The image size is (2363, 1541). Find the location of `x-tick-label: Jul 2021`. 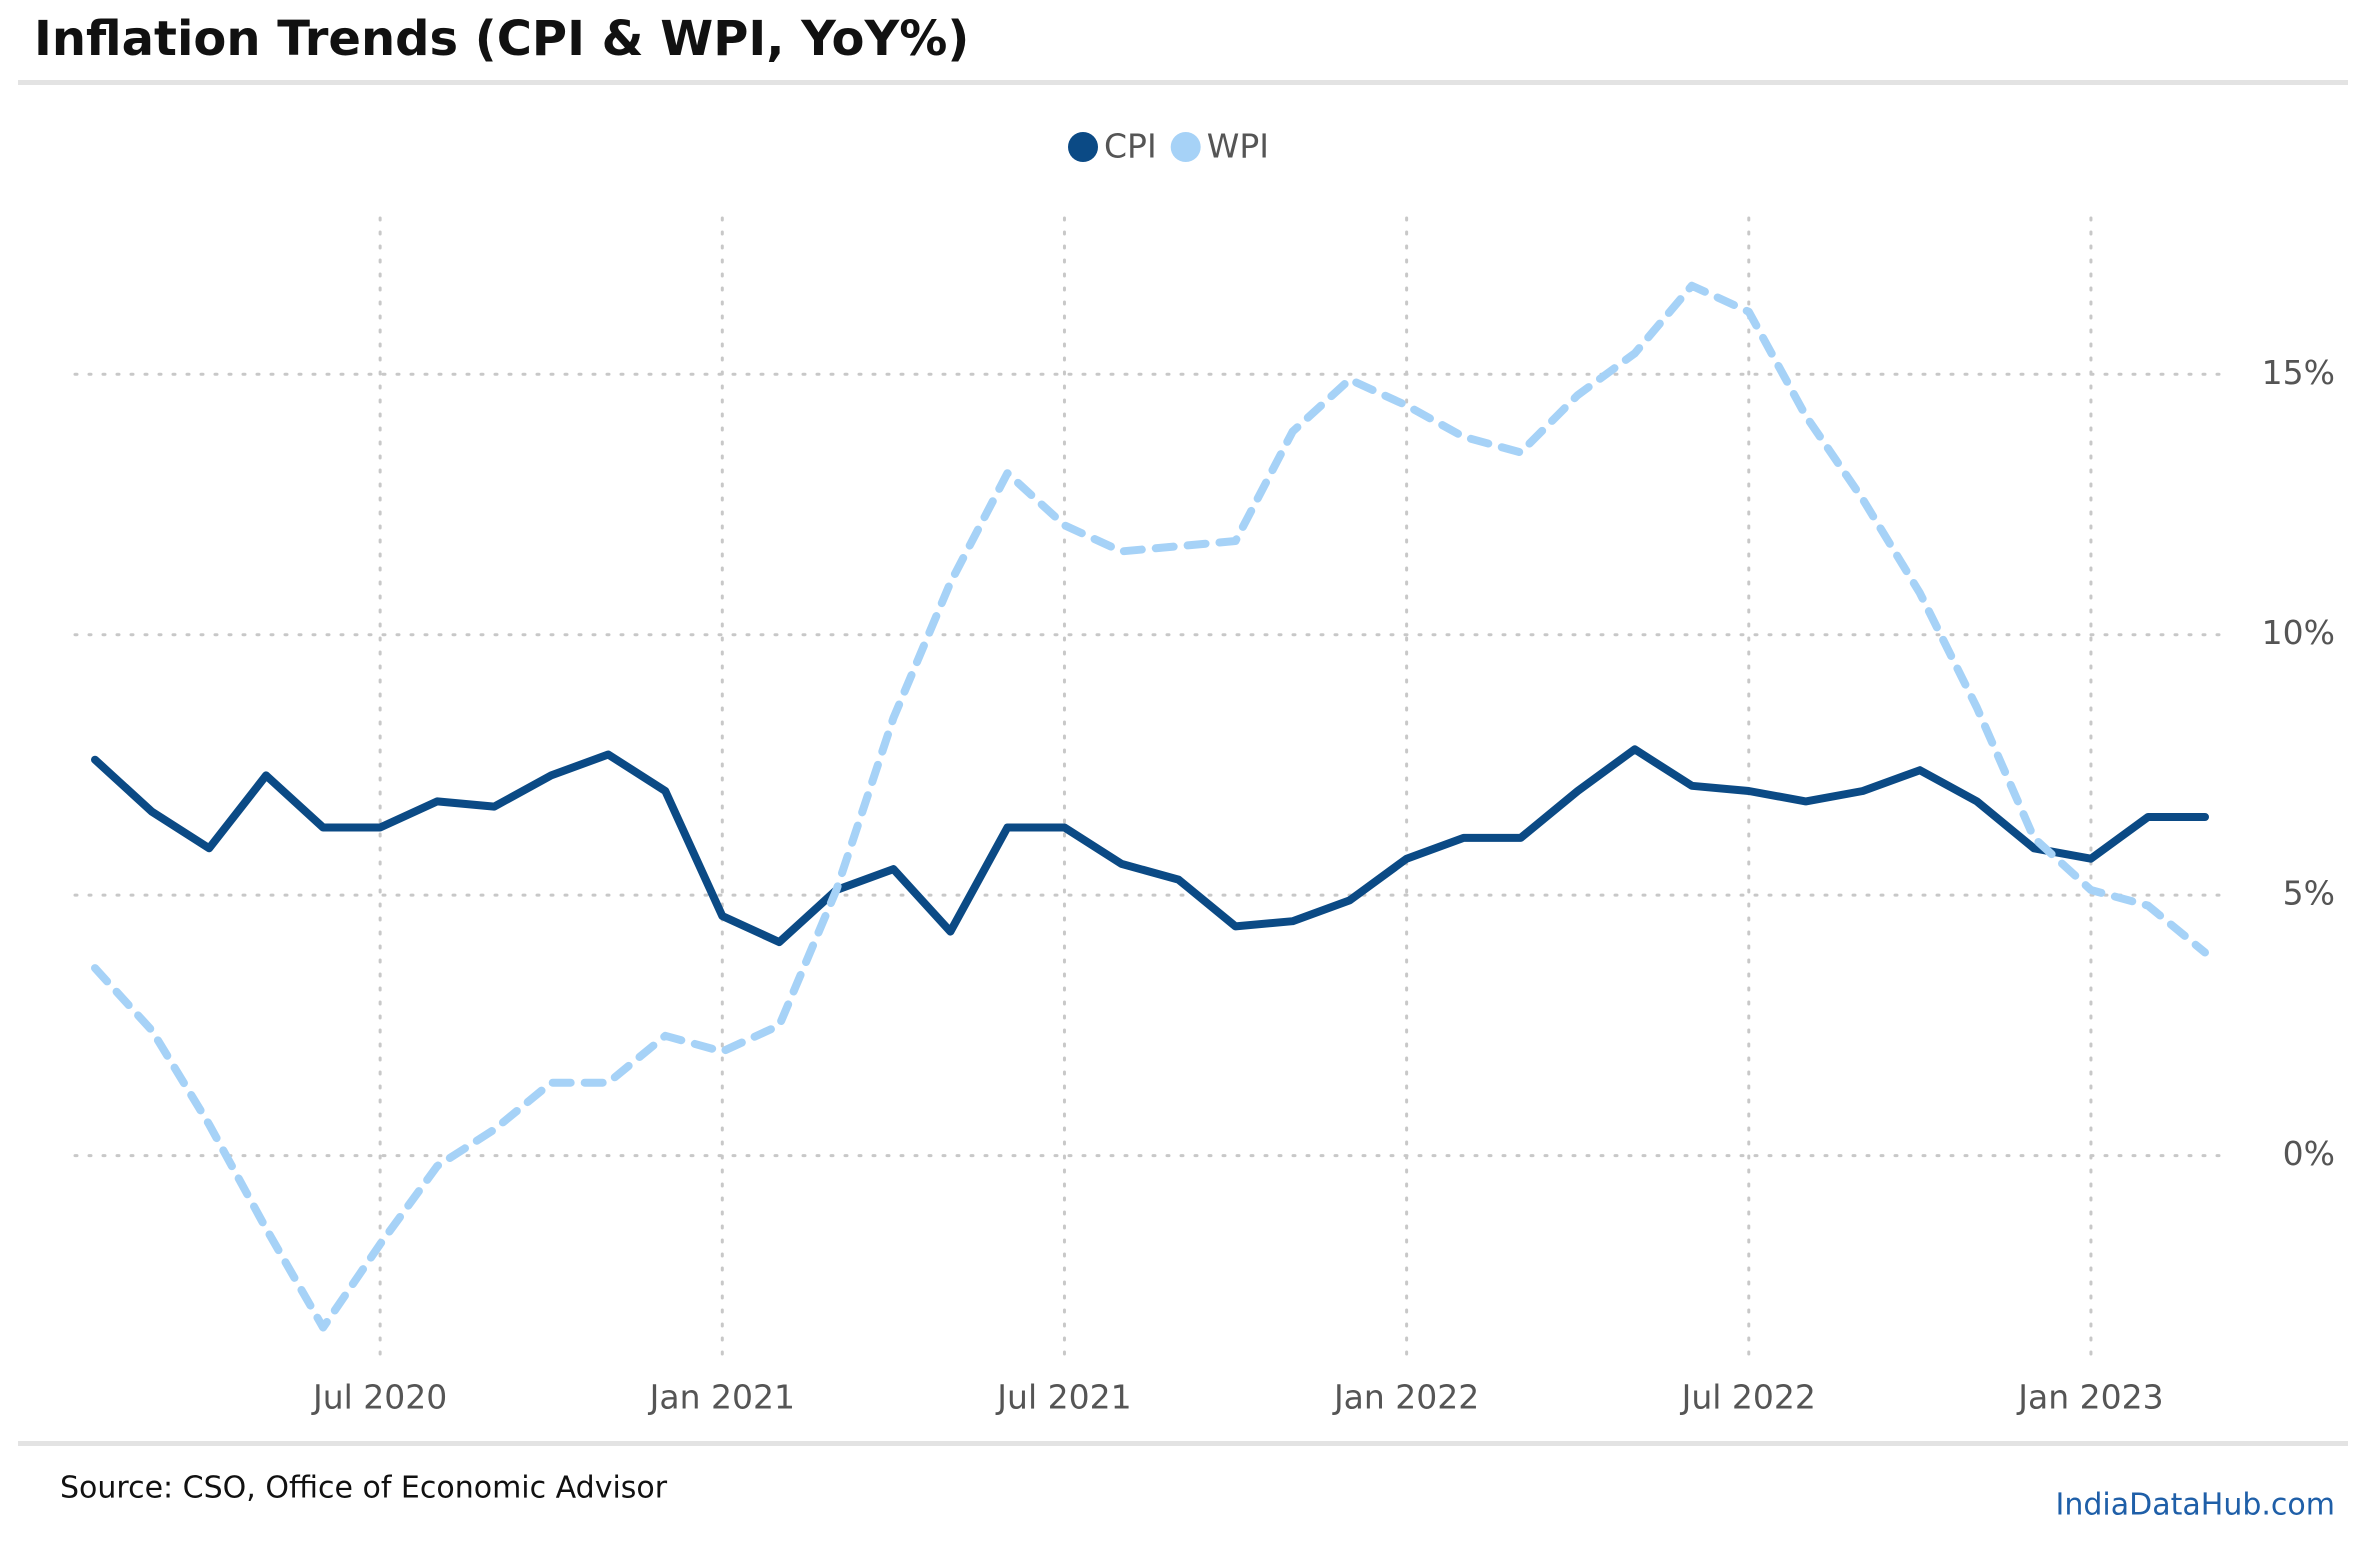

x-tick-label: Jul 2021 is located at coordinates (1063, 1397).